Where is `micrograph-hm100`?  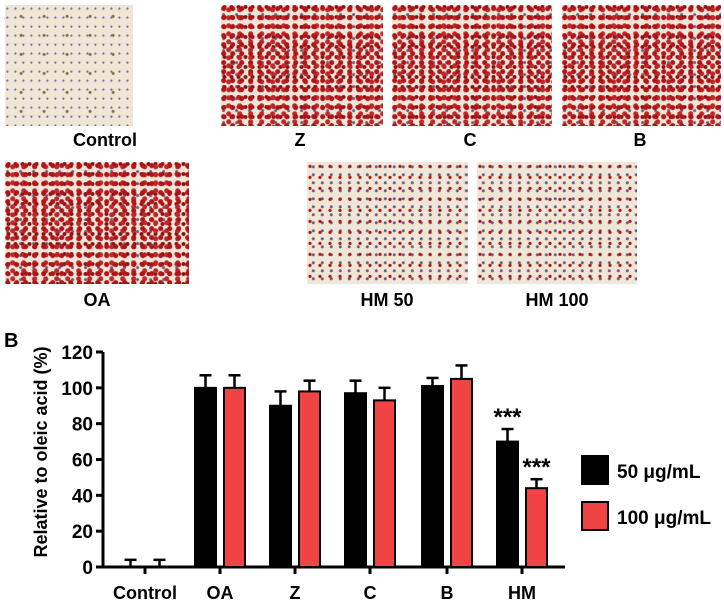 micrograph-hm100 is located at coordinates (557, 223).